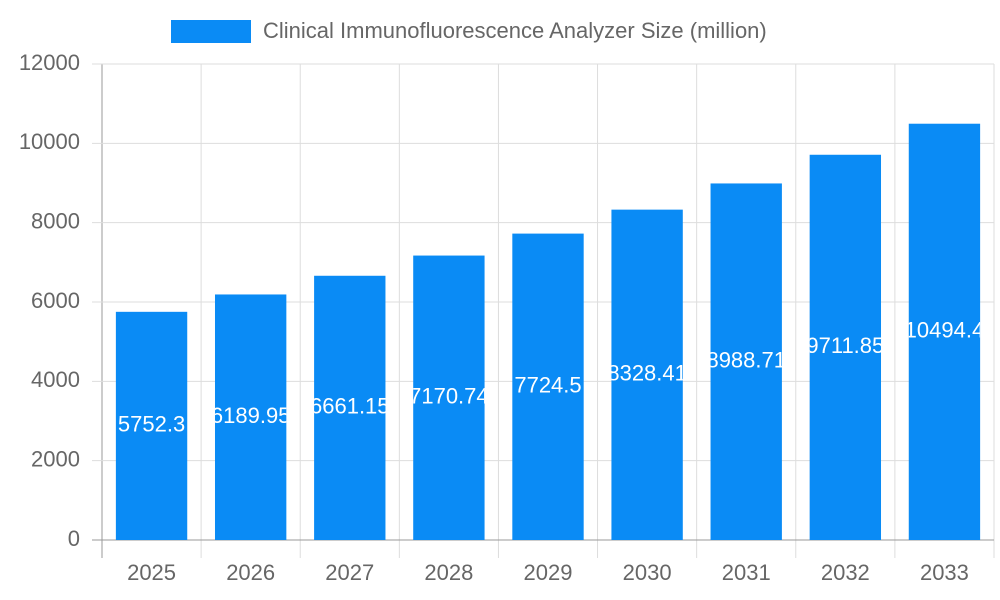 The height and width of the screenshot is (600, 1000). I want to click on x-tick-label: 2029, so click(548, 572).